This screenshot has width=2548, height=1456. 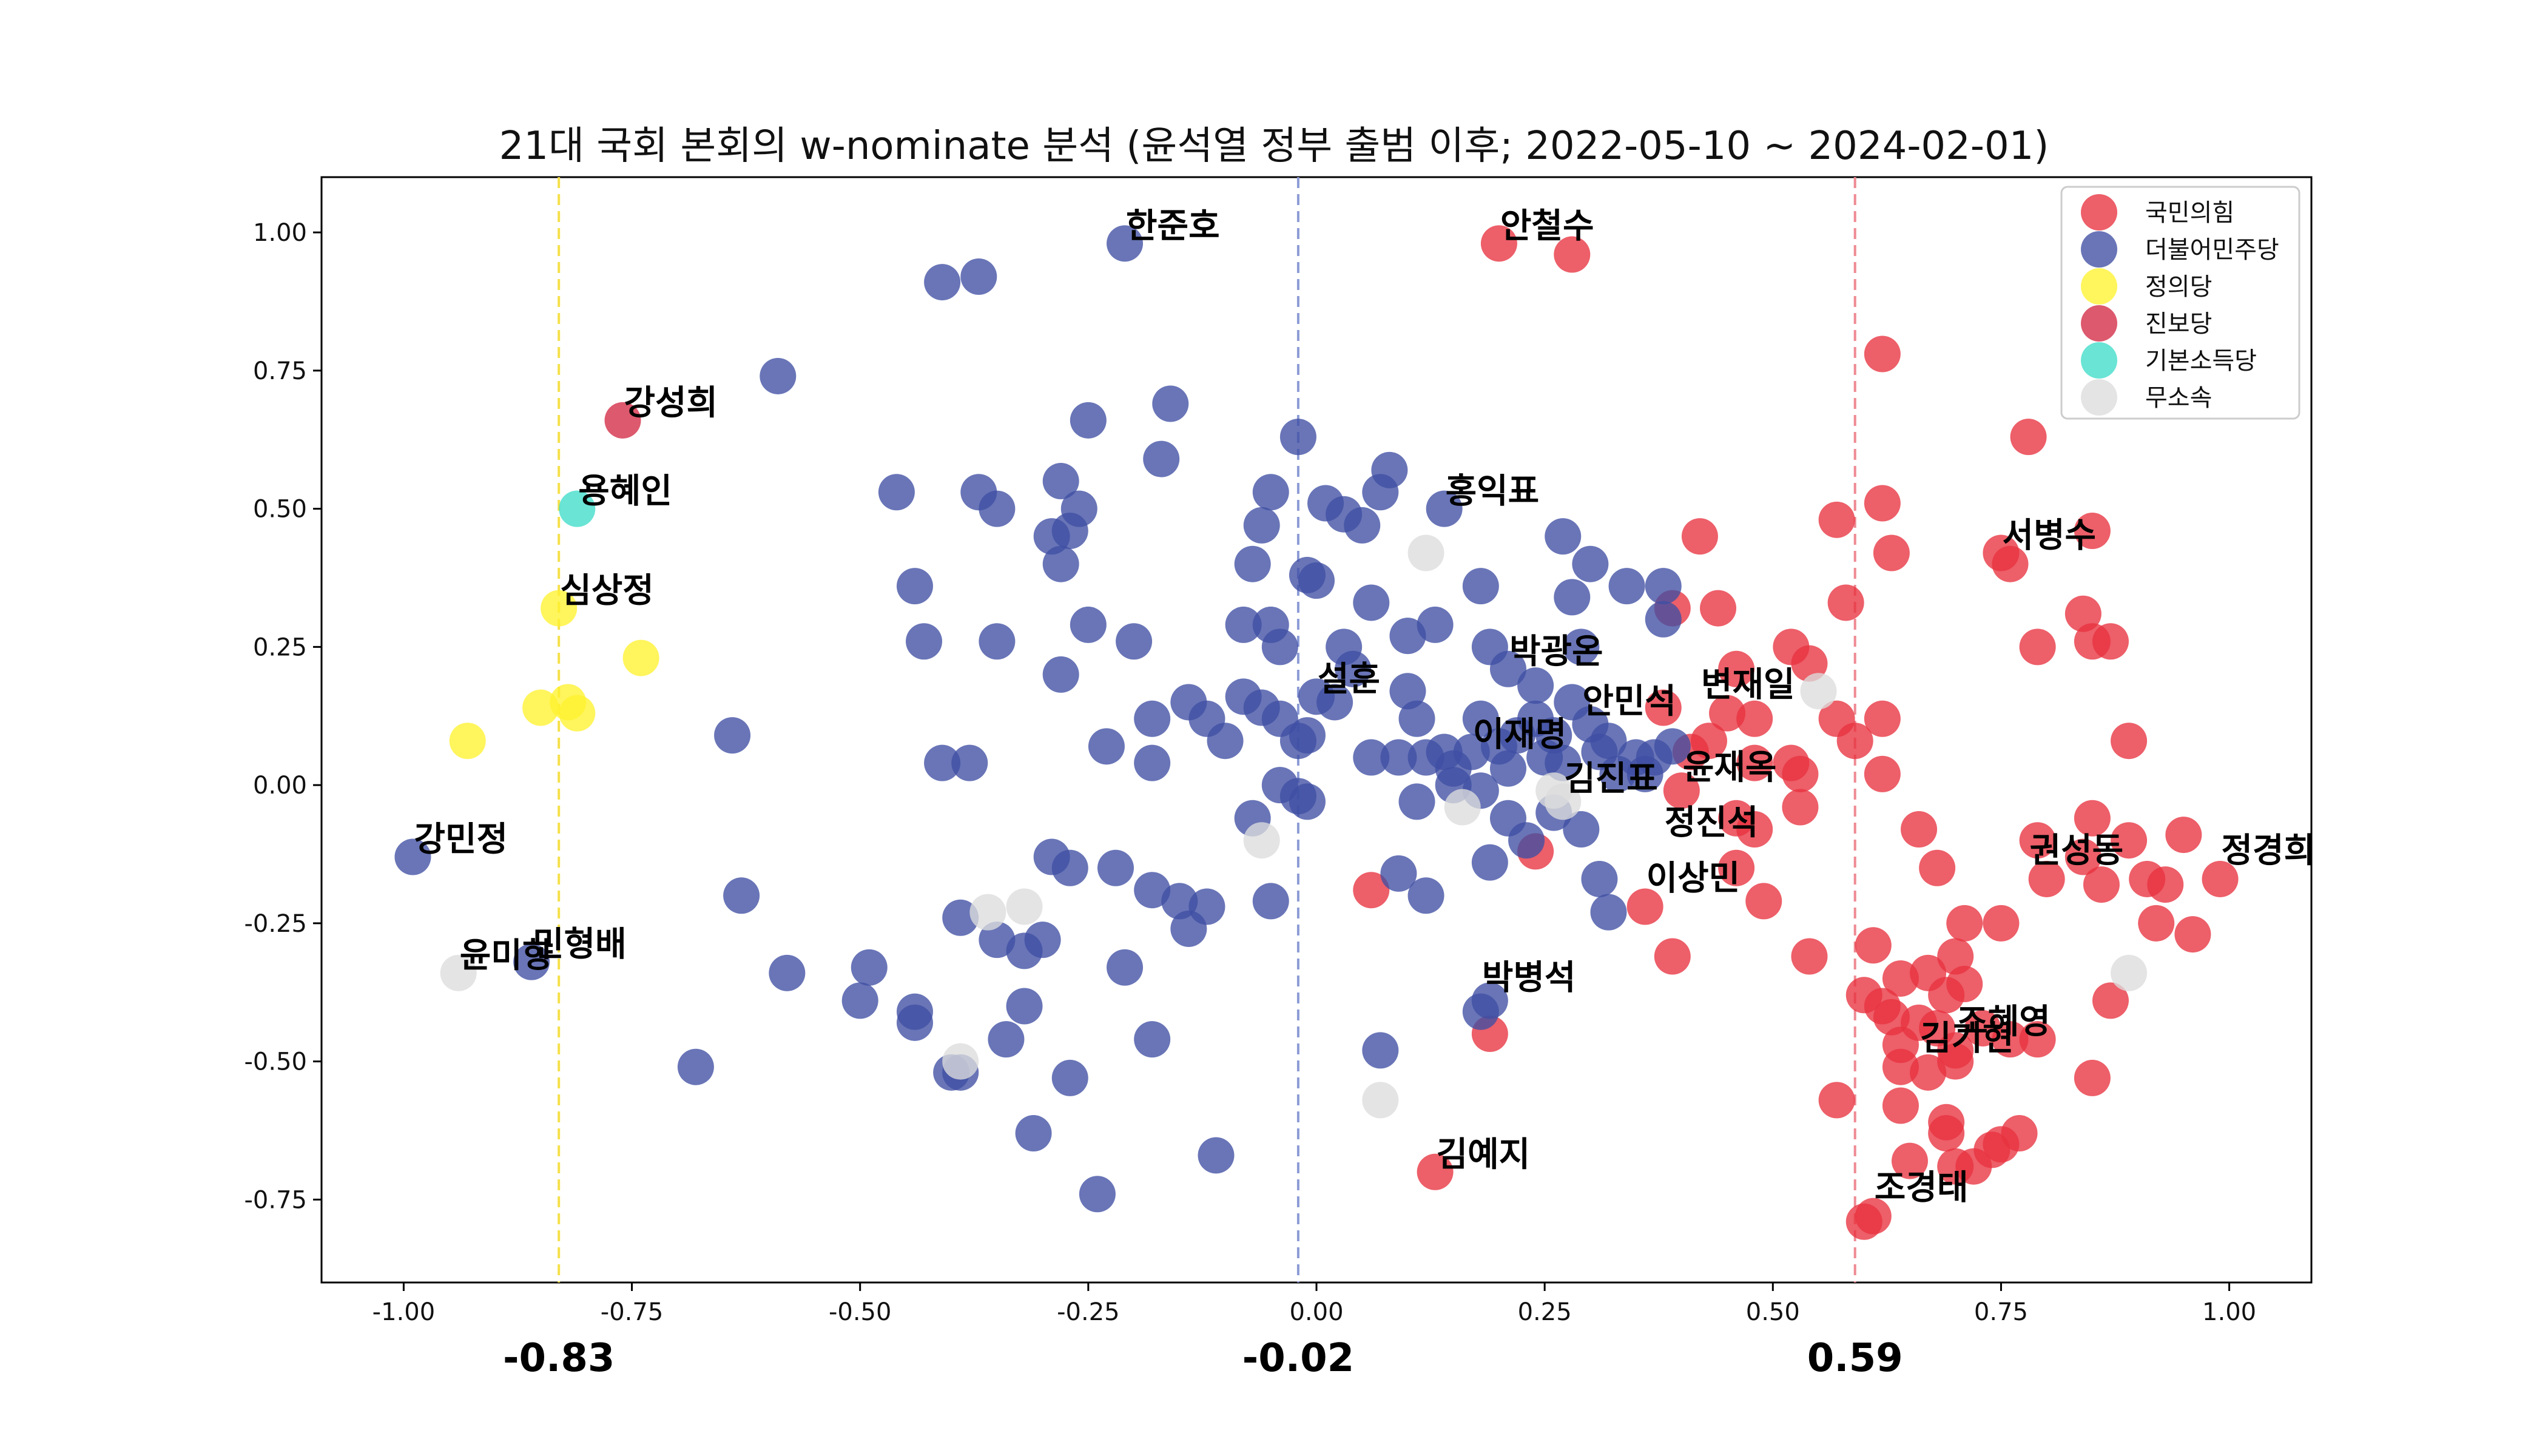 What do you see at coordinates (1629, 701) in the screenshot?
I see `point-label: 안민석` at bounding box center [1629, 701].